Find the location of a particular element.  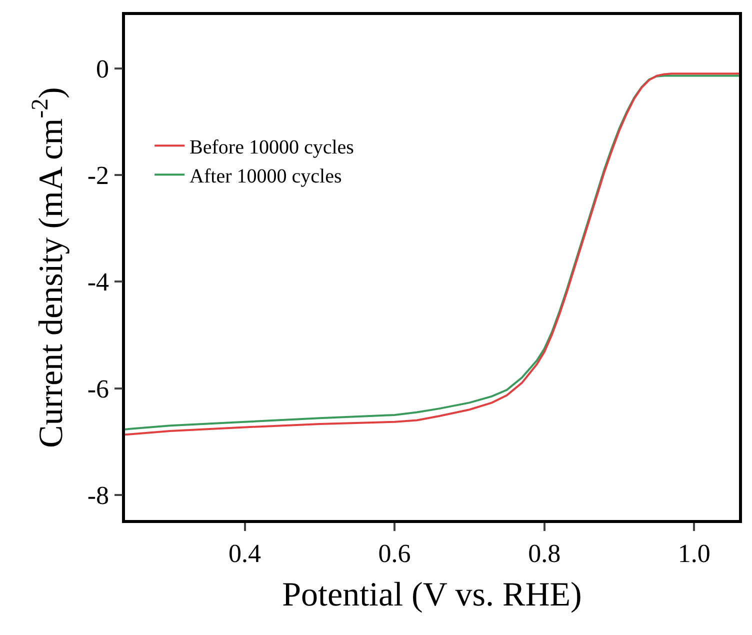

y-tick-label: -4 is located at coordinates (98, 282).